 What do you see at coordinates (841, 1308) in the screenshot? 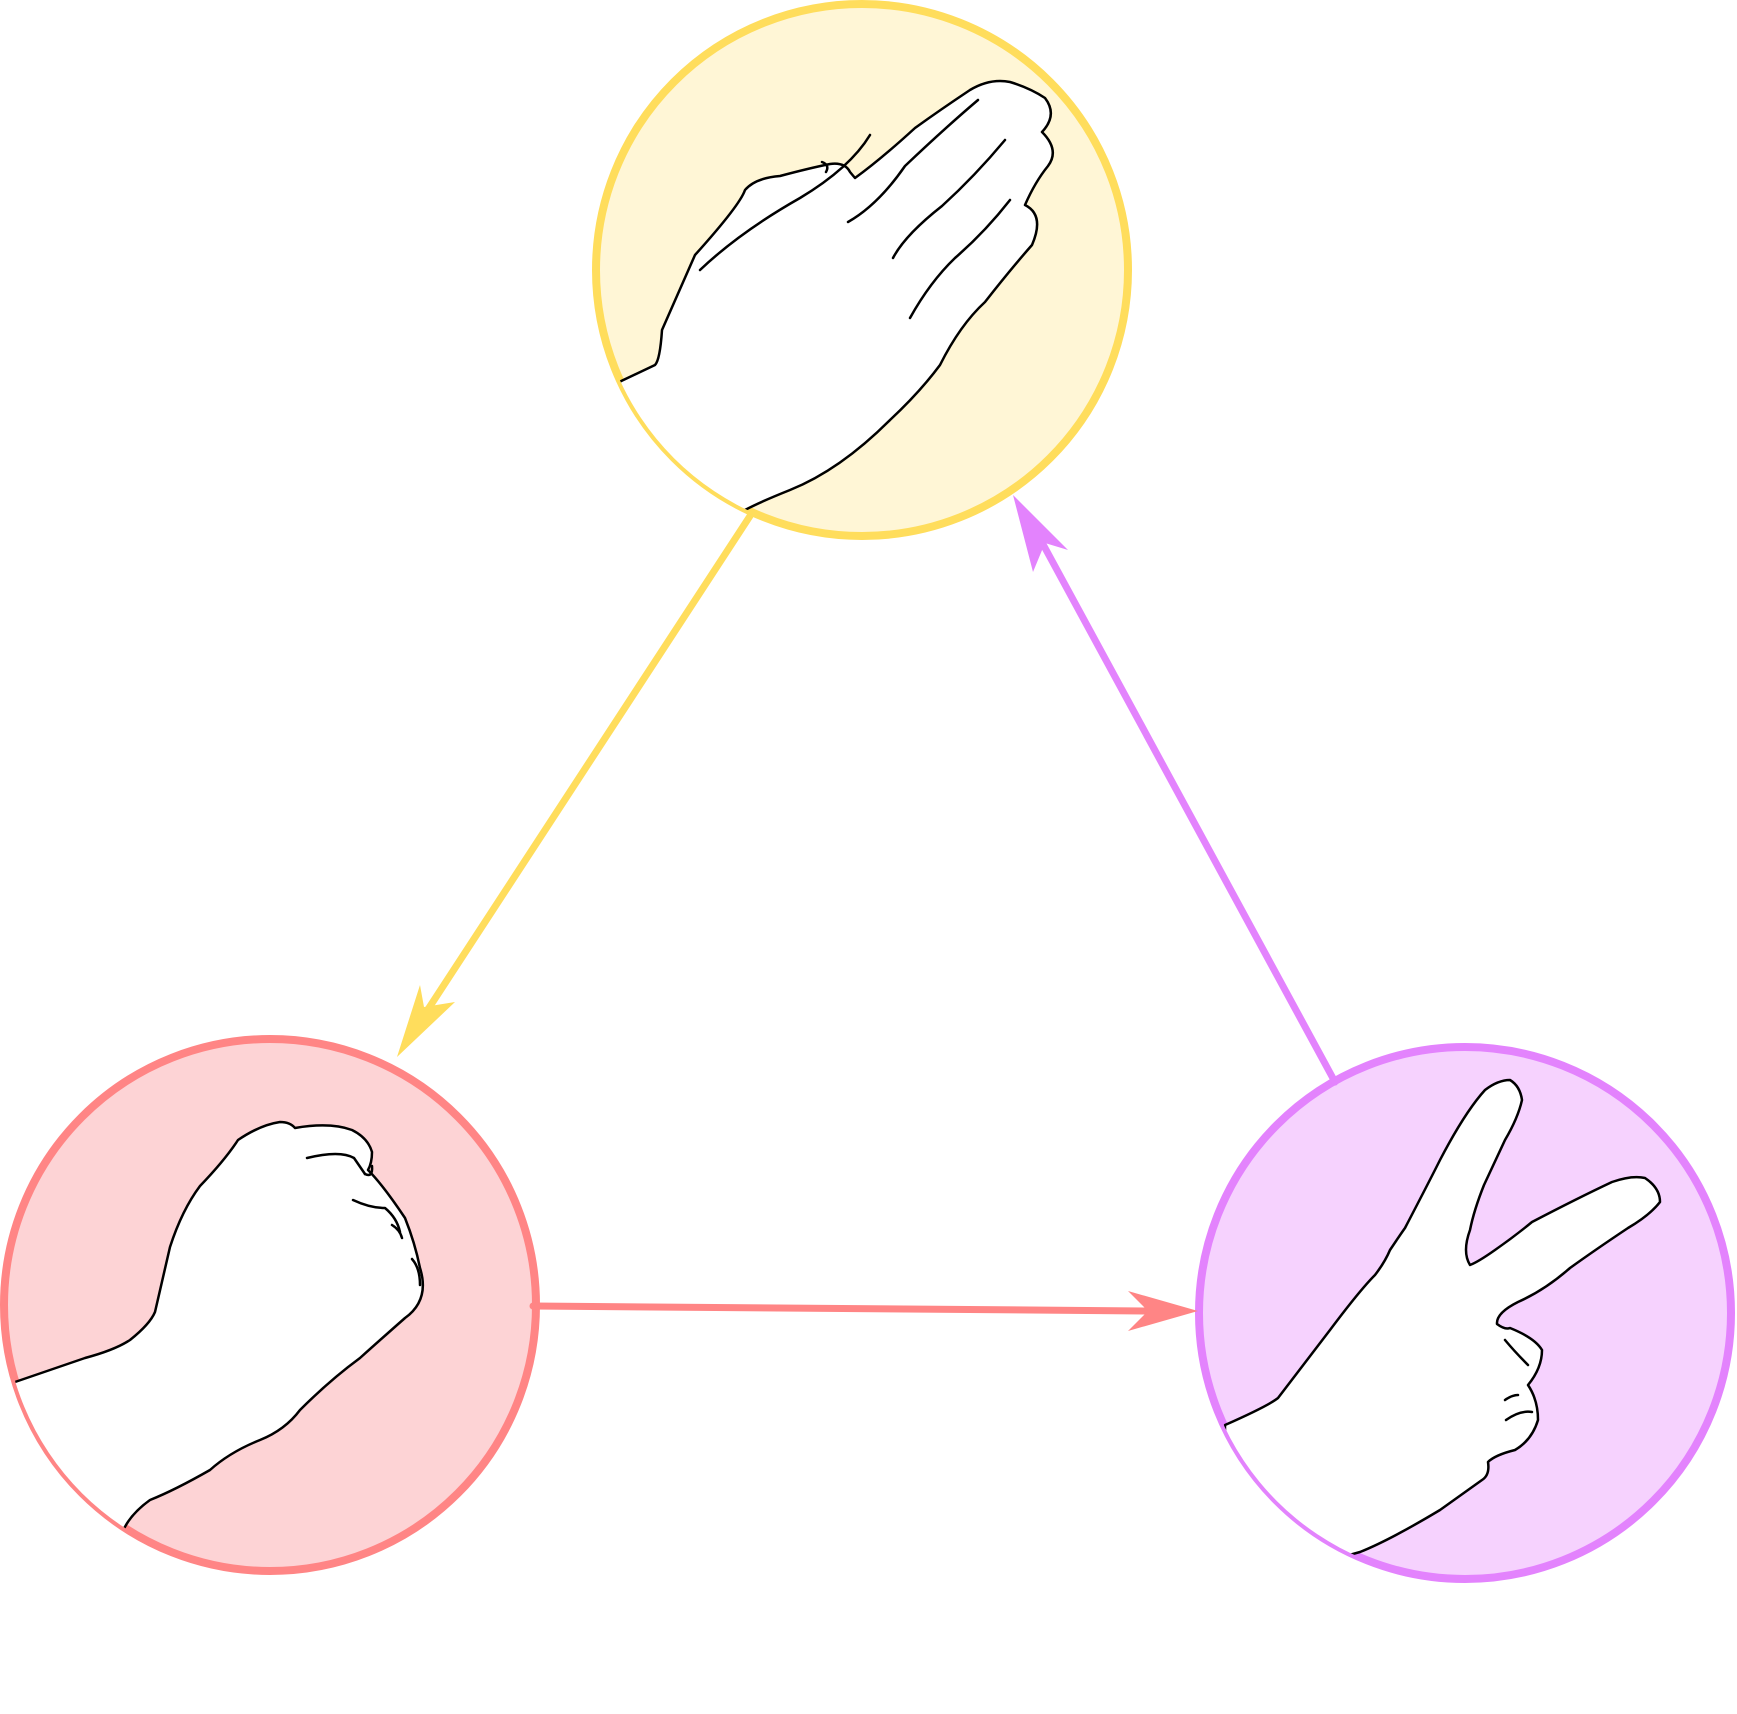
I see `edge-rock-to-scissors-line` at bounding box center [841, 1308].